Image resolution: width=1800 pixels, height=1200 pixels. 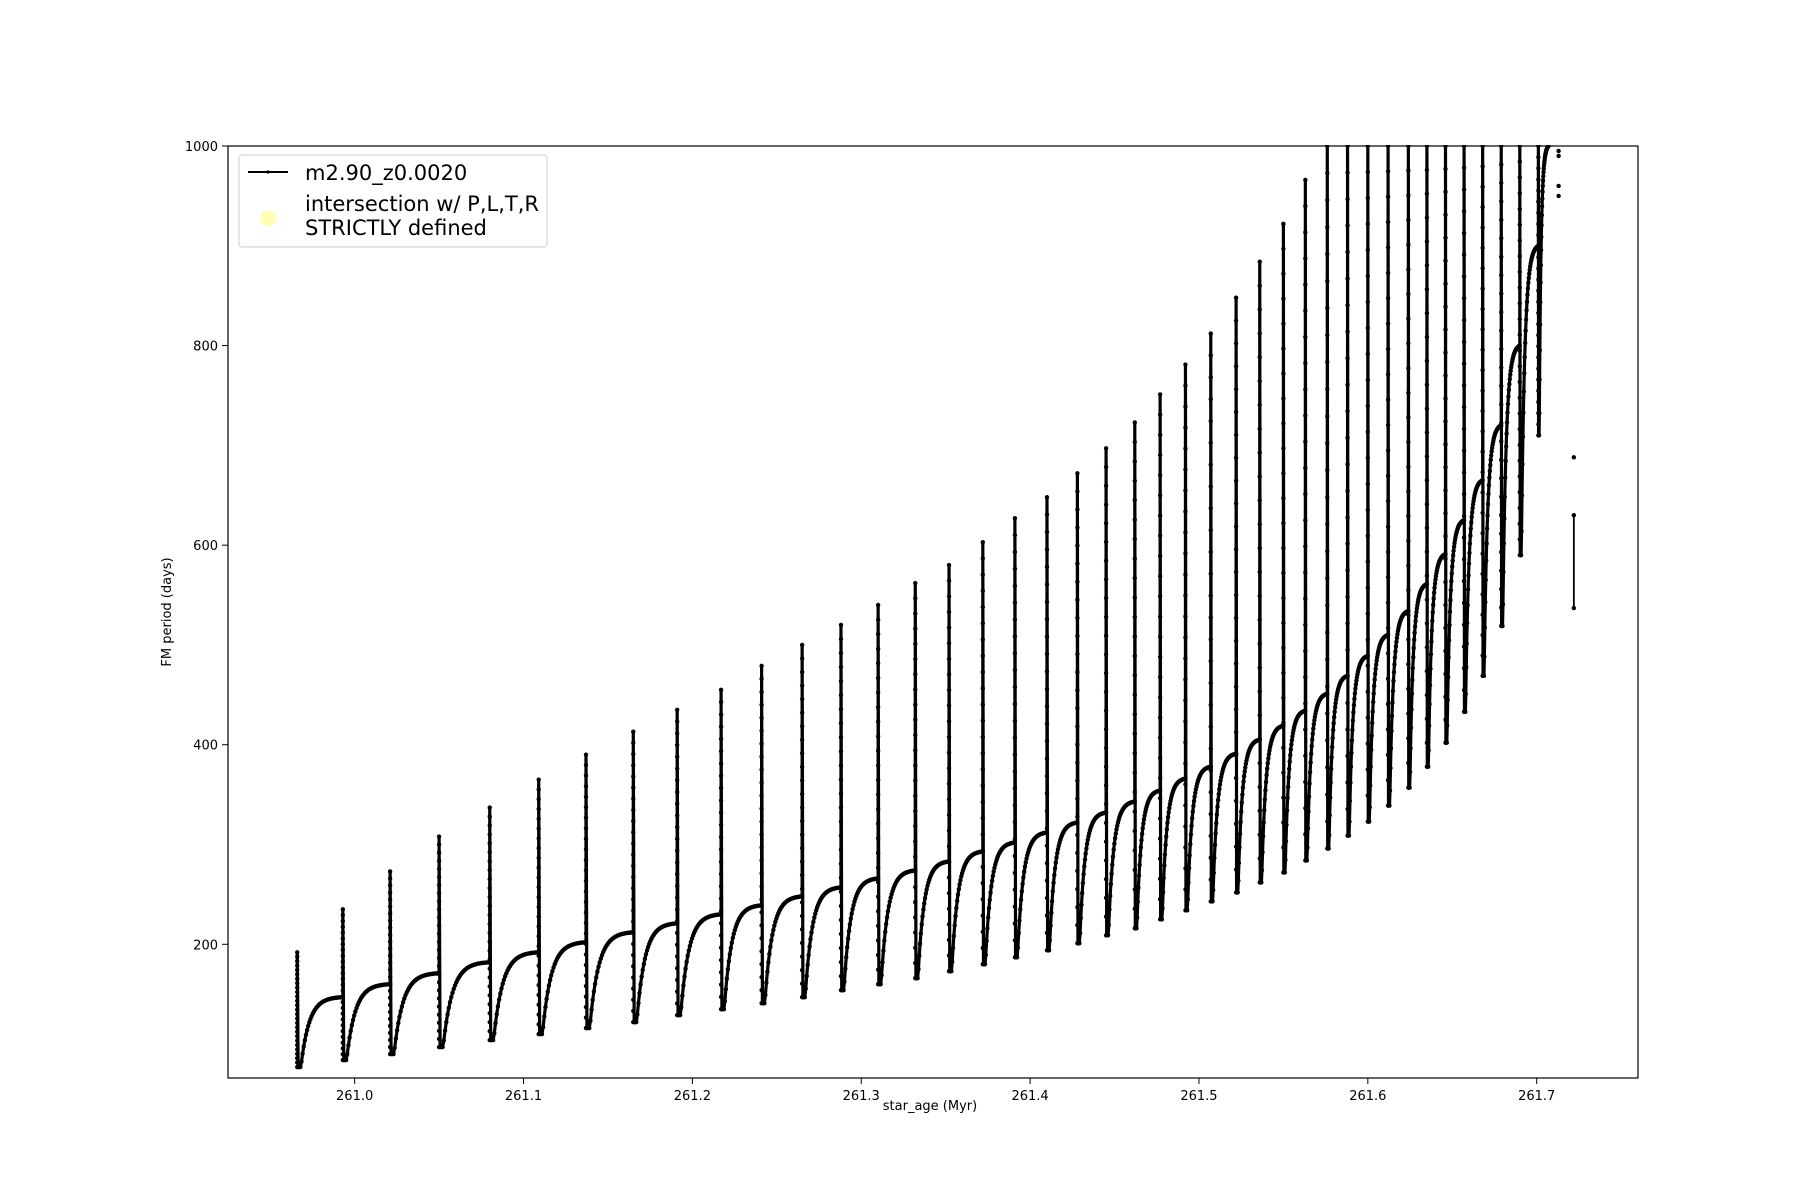 What do you see at coordinates (861, 1096) in the screenshot?
I see `x-tick-label: 261.3` at bounding box center [861, 1096].